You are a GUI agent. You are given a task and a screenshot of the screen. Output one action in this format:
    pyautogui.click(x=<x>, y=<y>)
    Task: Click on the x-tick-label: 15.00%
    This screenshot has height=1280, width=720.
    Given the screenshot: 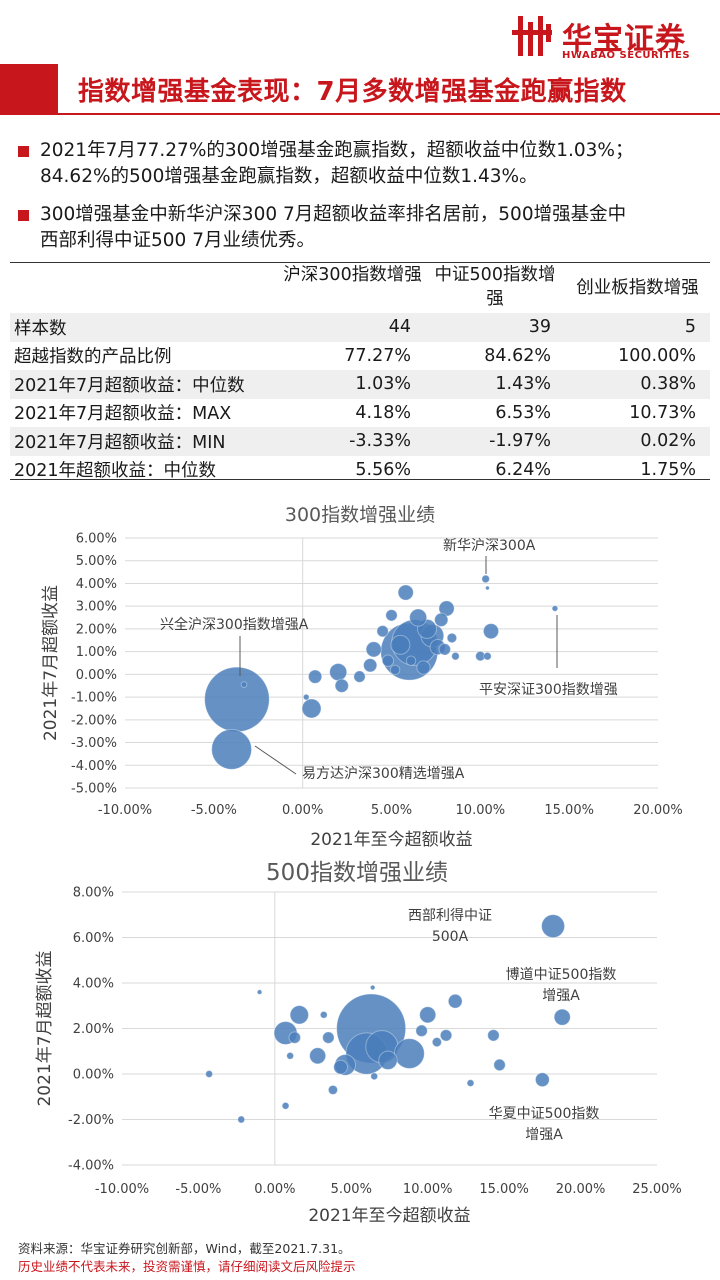 What is the action you would take?
    pyautogui.click(x=569, y=810)
    